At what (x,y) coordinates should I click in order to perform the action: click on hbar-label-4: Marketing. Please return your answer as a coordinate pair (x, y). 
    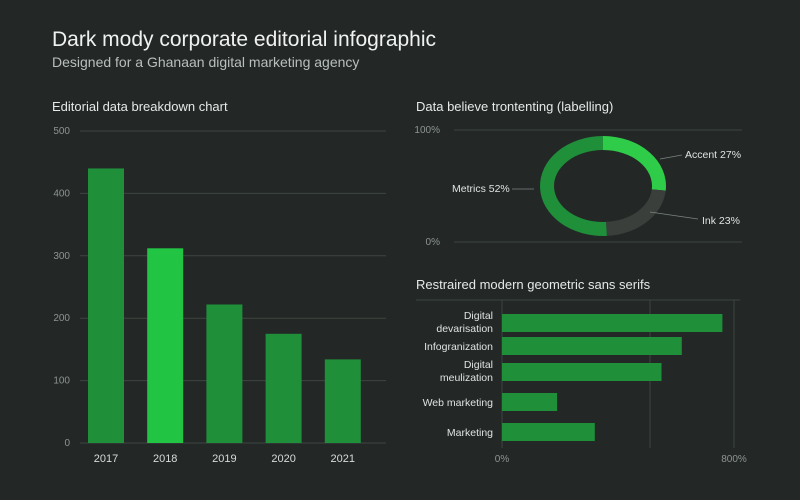
    Looking at the image, I should click on (470, 433).